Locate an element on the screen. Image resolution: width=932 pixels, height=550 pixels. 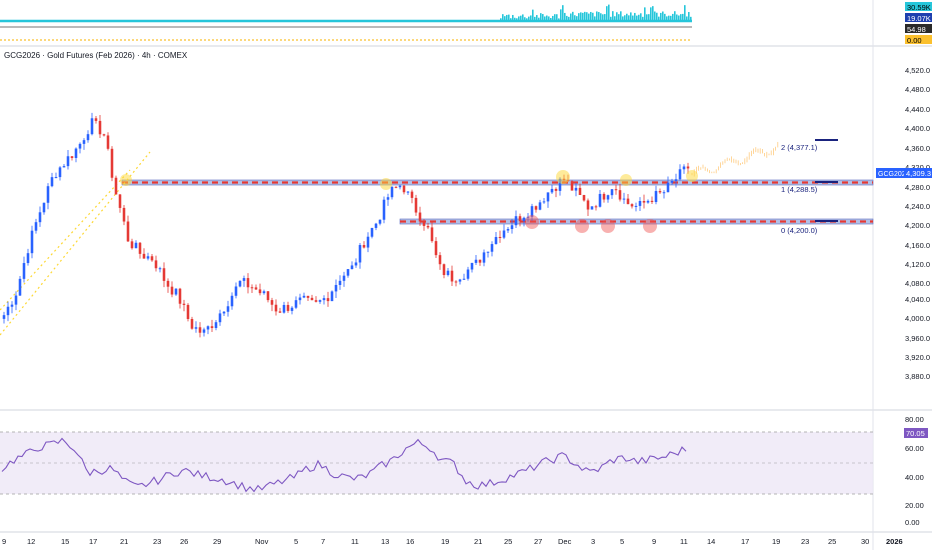
rsi-value-badge-bg is located at coordinates (916, 433).